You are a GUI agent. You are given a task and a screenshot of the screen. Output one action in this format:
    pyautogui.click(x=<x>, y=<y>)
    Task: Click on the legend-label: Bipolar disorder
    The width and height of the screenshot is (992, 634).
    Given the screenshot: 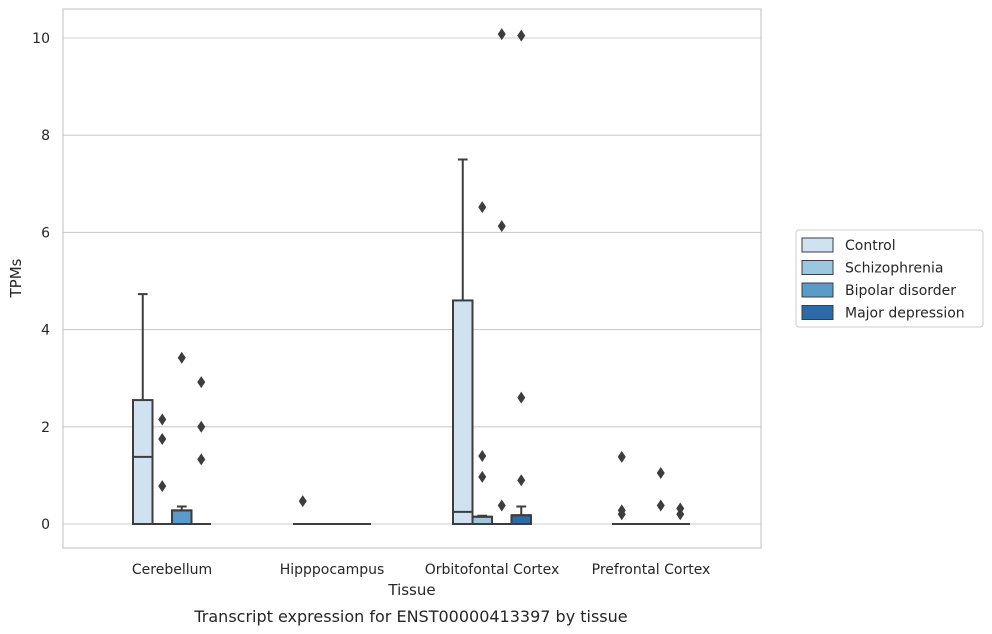 What is the action you would take?
    pyautogui.click(x=900, y=291)
    